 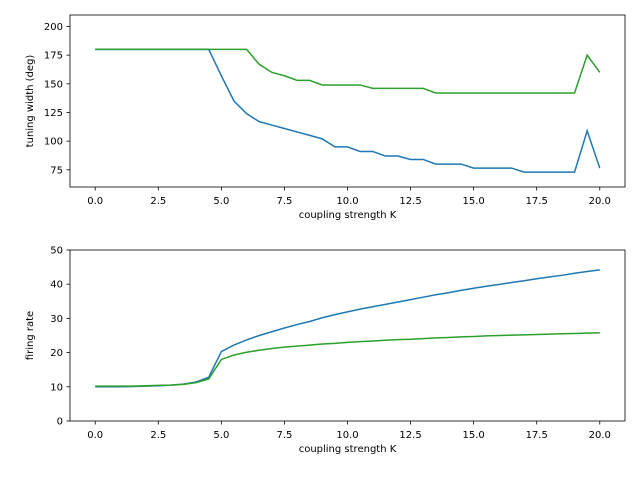 I want to click on y-tick-label: 30, so click(x=56, y=319).